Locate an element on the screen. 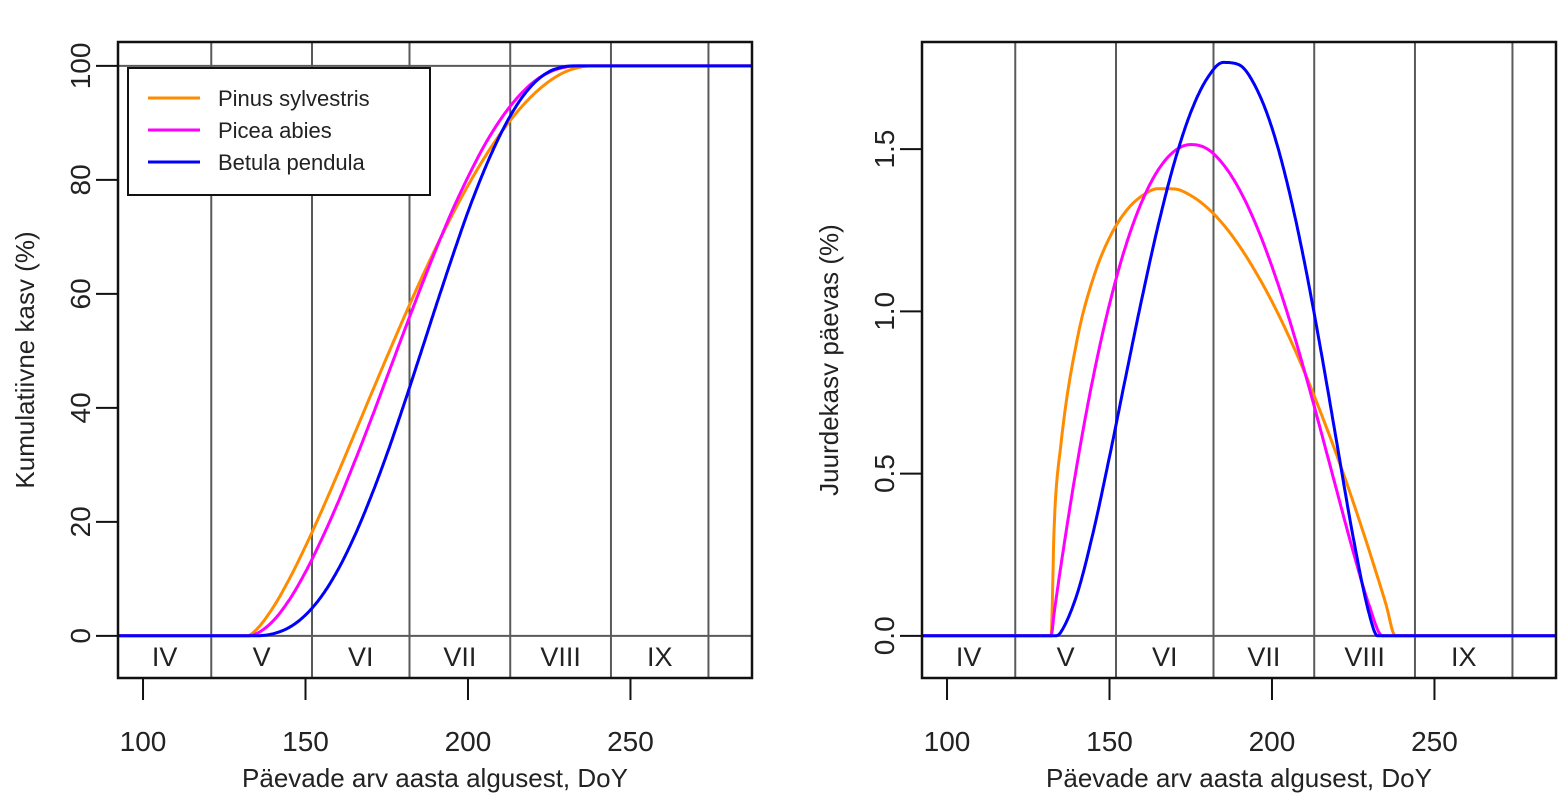  y-tick-label: 40 is located at coordinates (80, 407).